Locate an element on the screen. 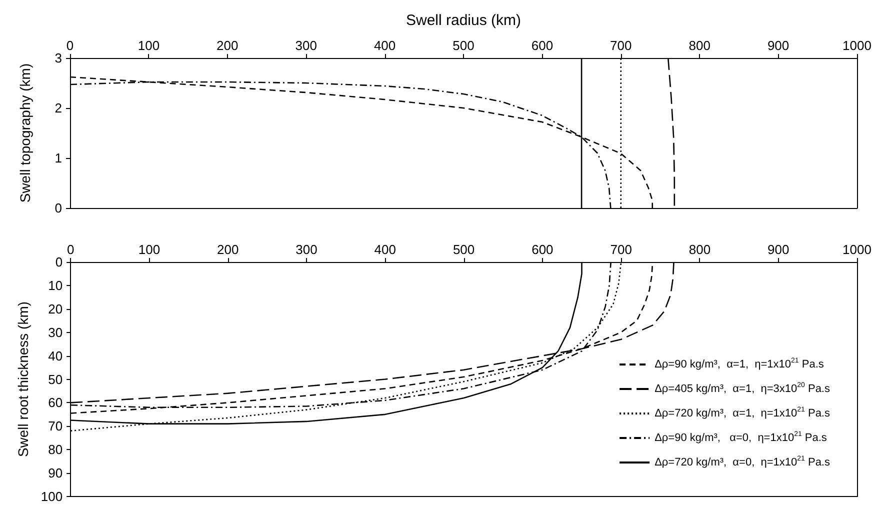  y-tick-label: 20 is located at coordinates (55, 308).